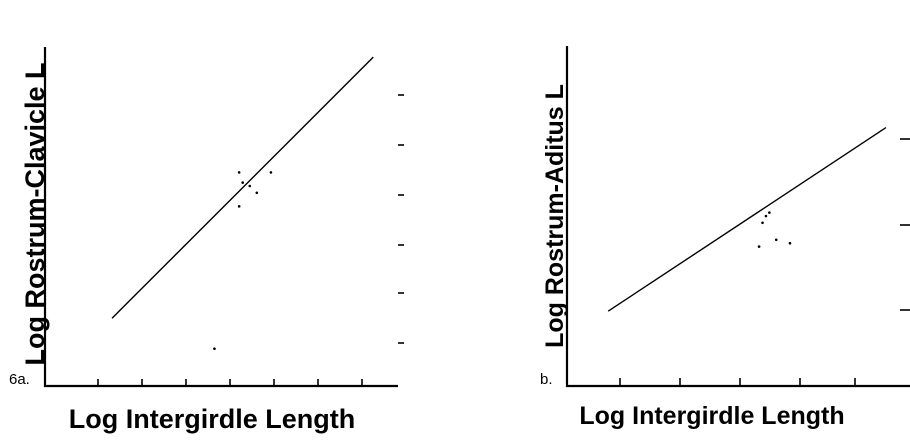 The height and width of the screenshot is (440, 910). Describe the element at coordinates (774, 229) in the screenshot. I see `points-b` at that location.